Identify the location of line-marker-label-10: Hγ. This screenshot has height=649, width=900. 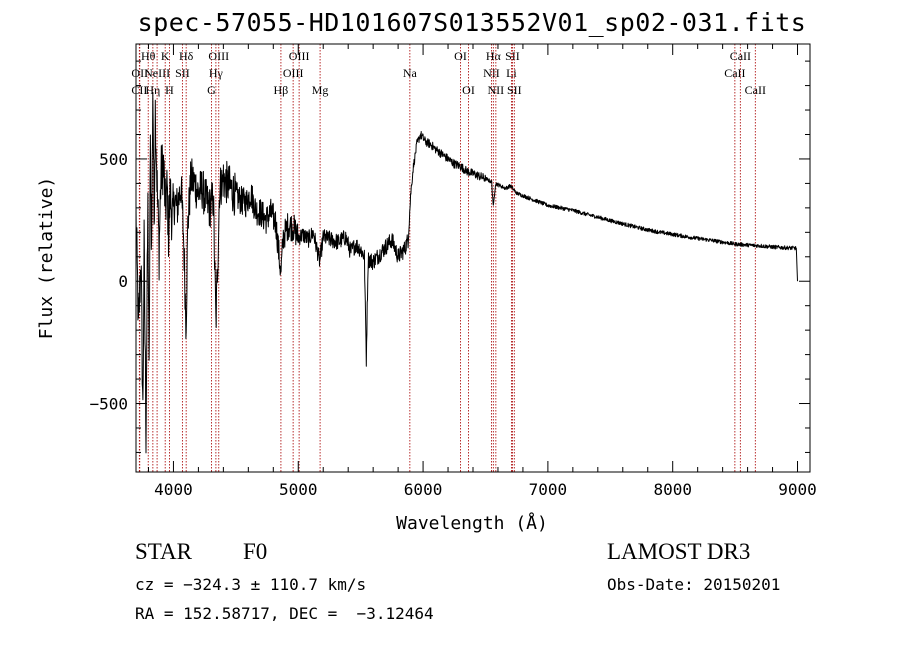
(216, 73).